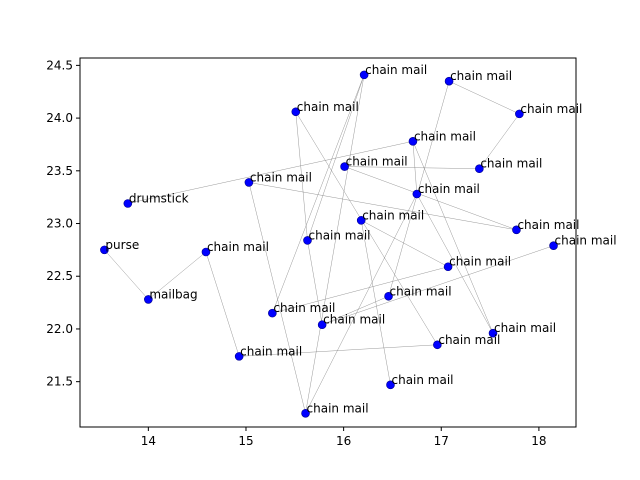 This screenshot has height=480, width=640. What do you see at coordinates (393, 215) in the screenshot?
I see `point-label-12: chain mail` at bounding box center [393, 215].